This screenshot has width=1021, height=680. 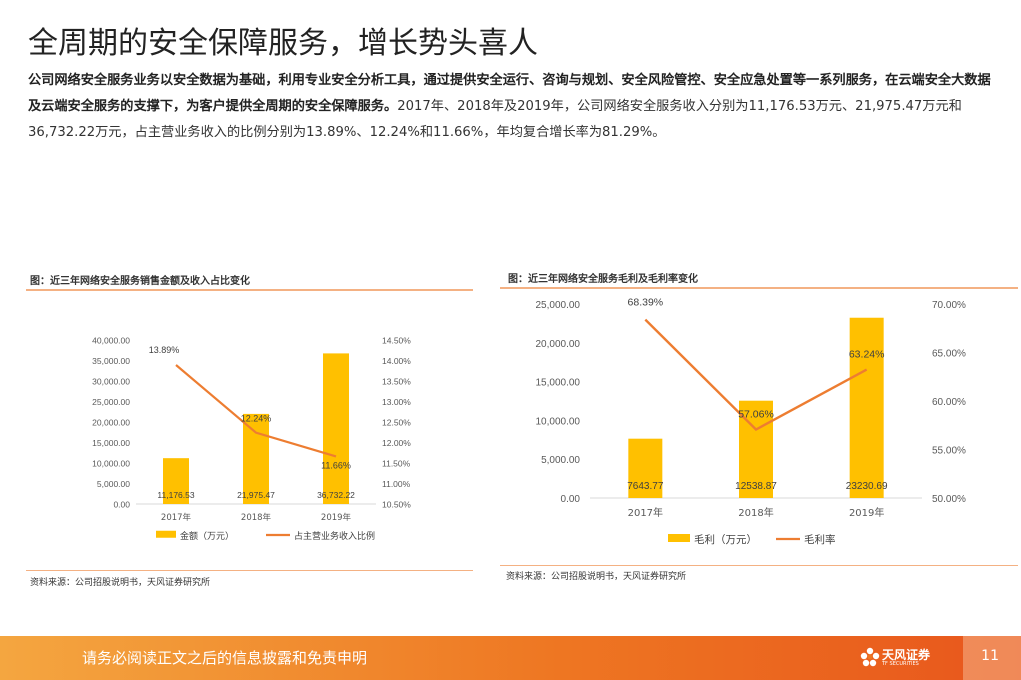 What do you see at coordinates (249, 570) in the screenshot?
I see `chart1-bottom-rule` at bounding box center [249, 570].